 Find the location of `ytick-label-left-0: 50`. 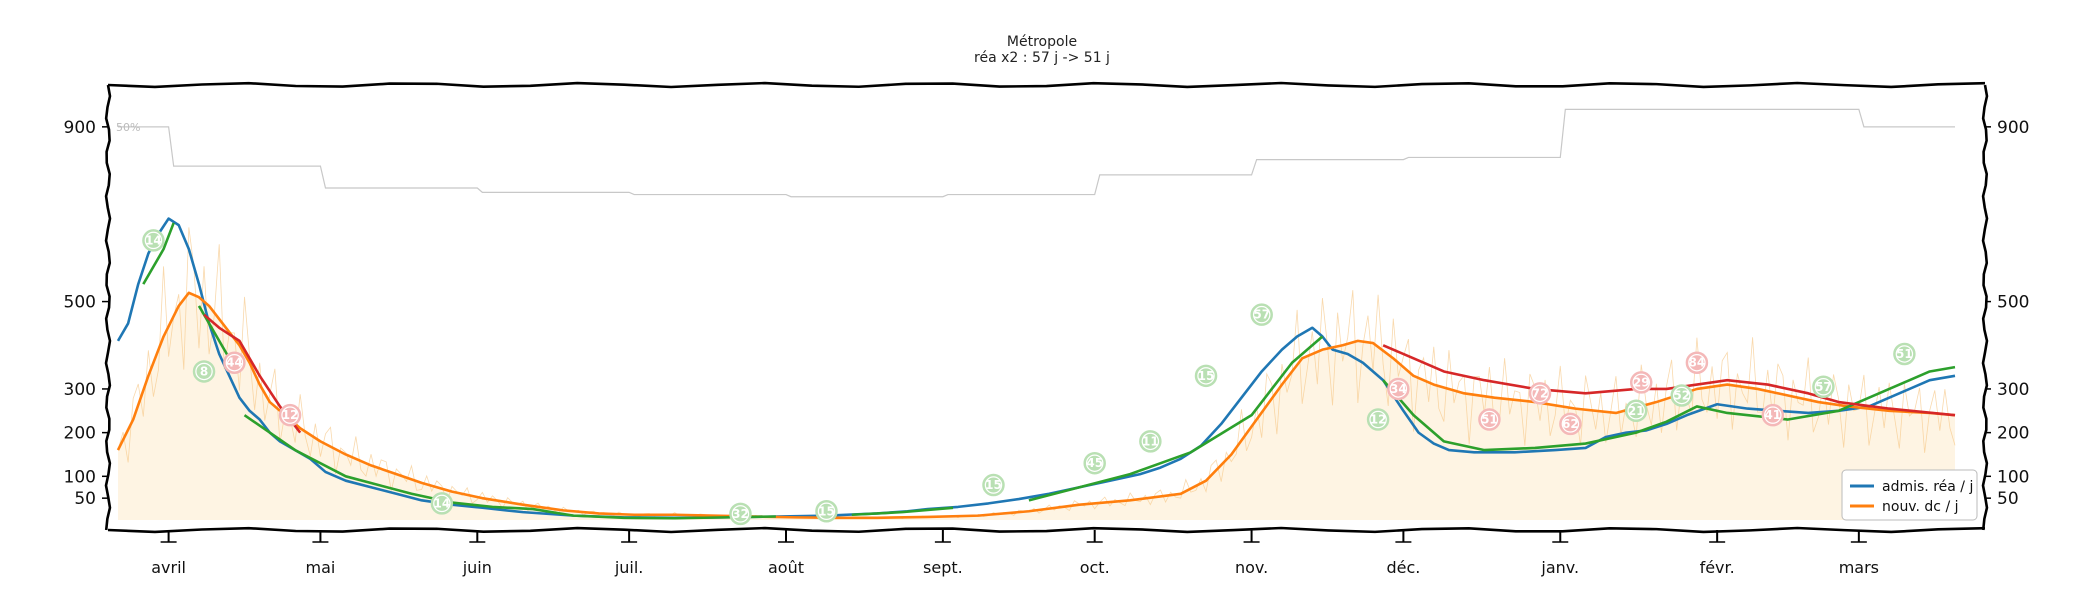

ytick-label-left-0: 50 is located at coordinates (85, 499).